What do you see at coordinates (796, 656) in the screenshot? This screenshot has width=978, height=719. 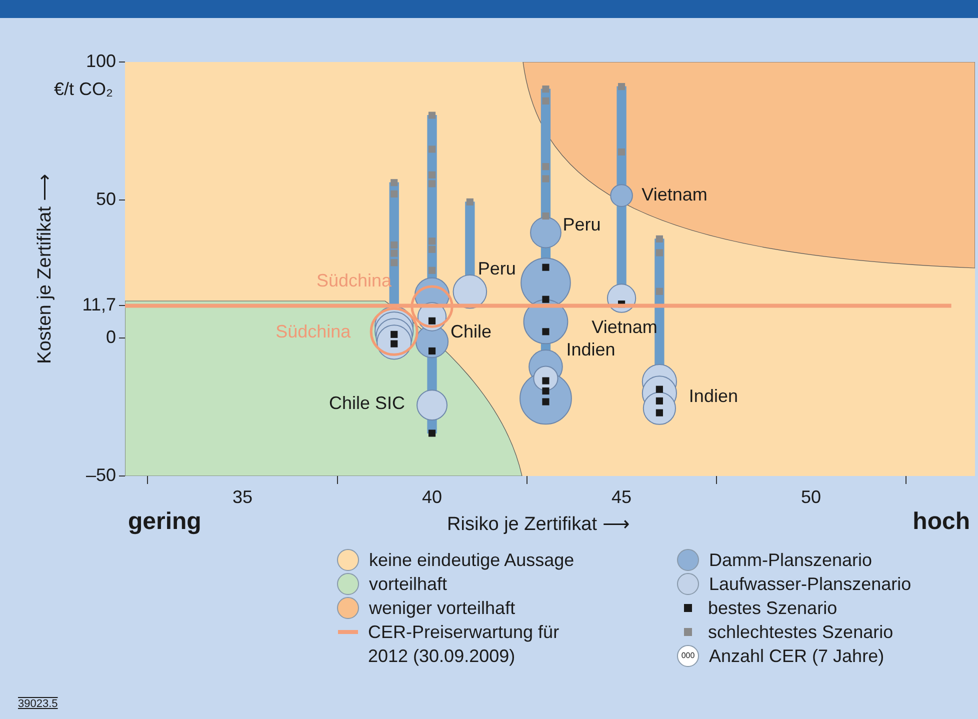 I see `text: Anzahl CER (7 Jahre)` at bounding box center [796, 656].